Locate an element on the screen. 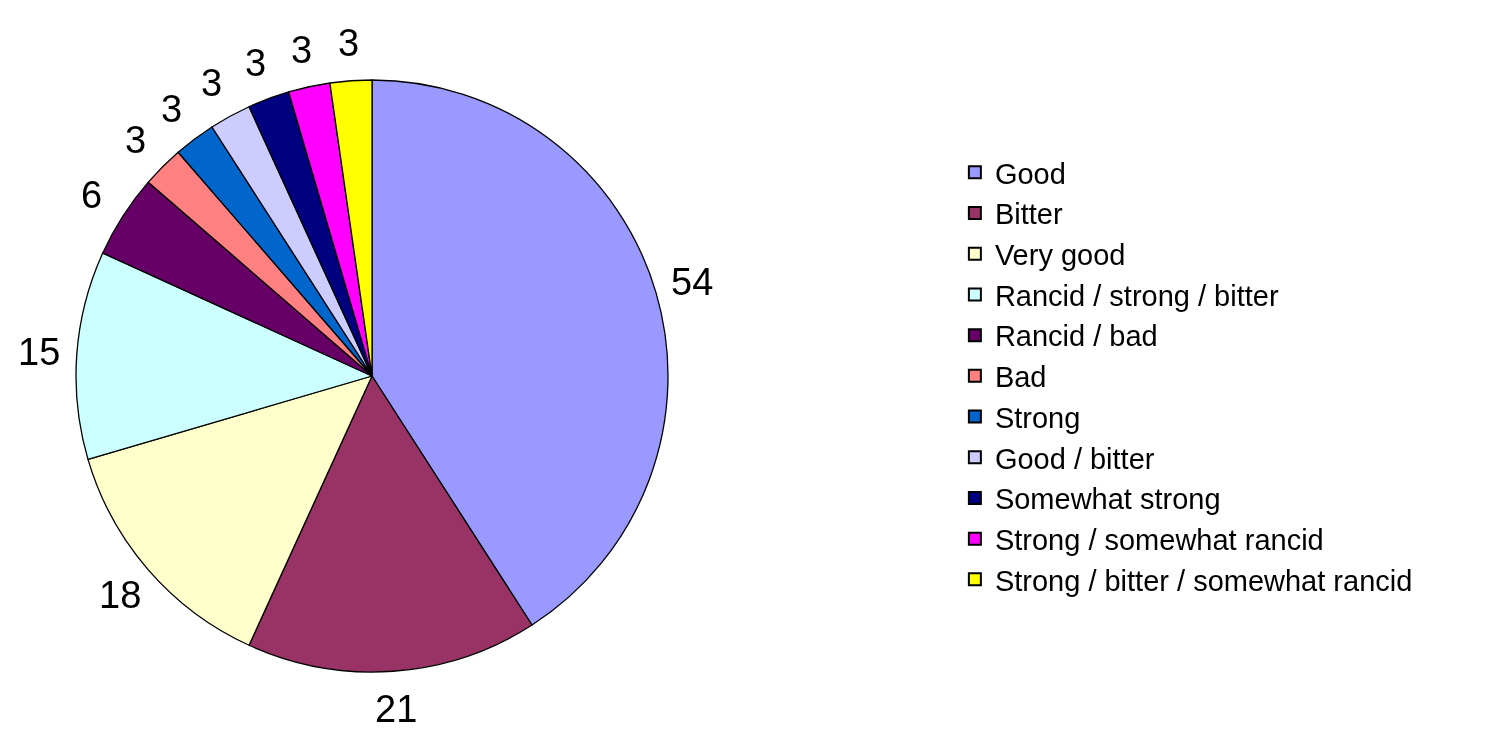  legend-label: Strong / somewhat rancid is located at coordinates (1159, 539).